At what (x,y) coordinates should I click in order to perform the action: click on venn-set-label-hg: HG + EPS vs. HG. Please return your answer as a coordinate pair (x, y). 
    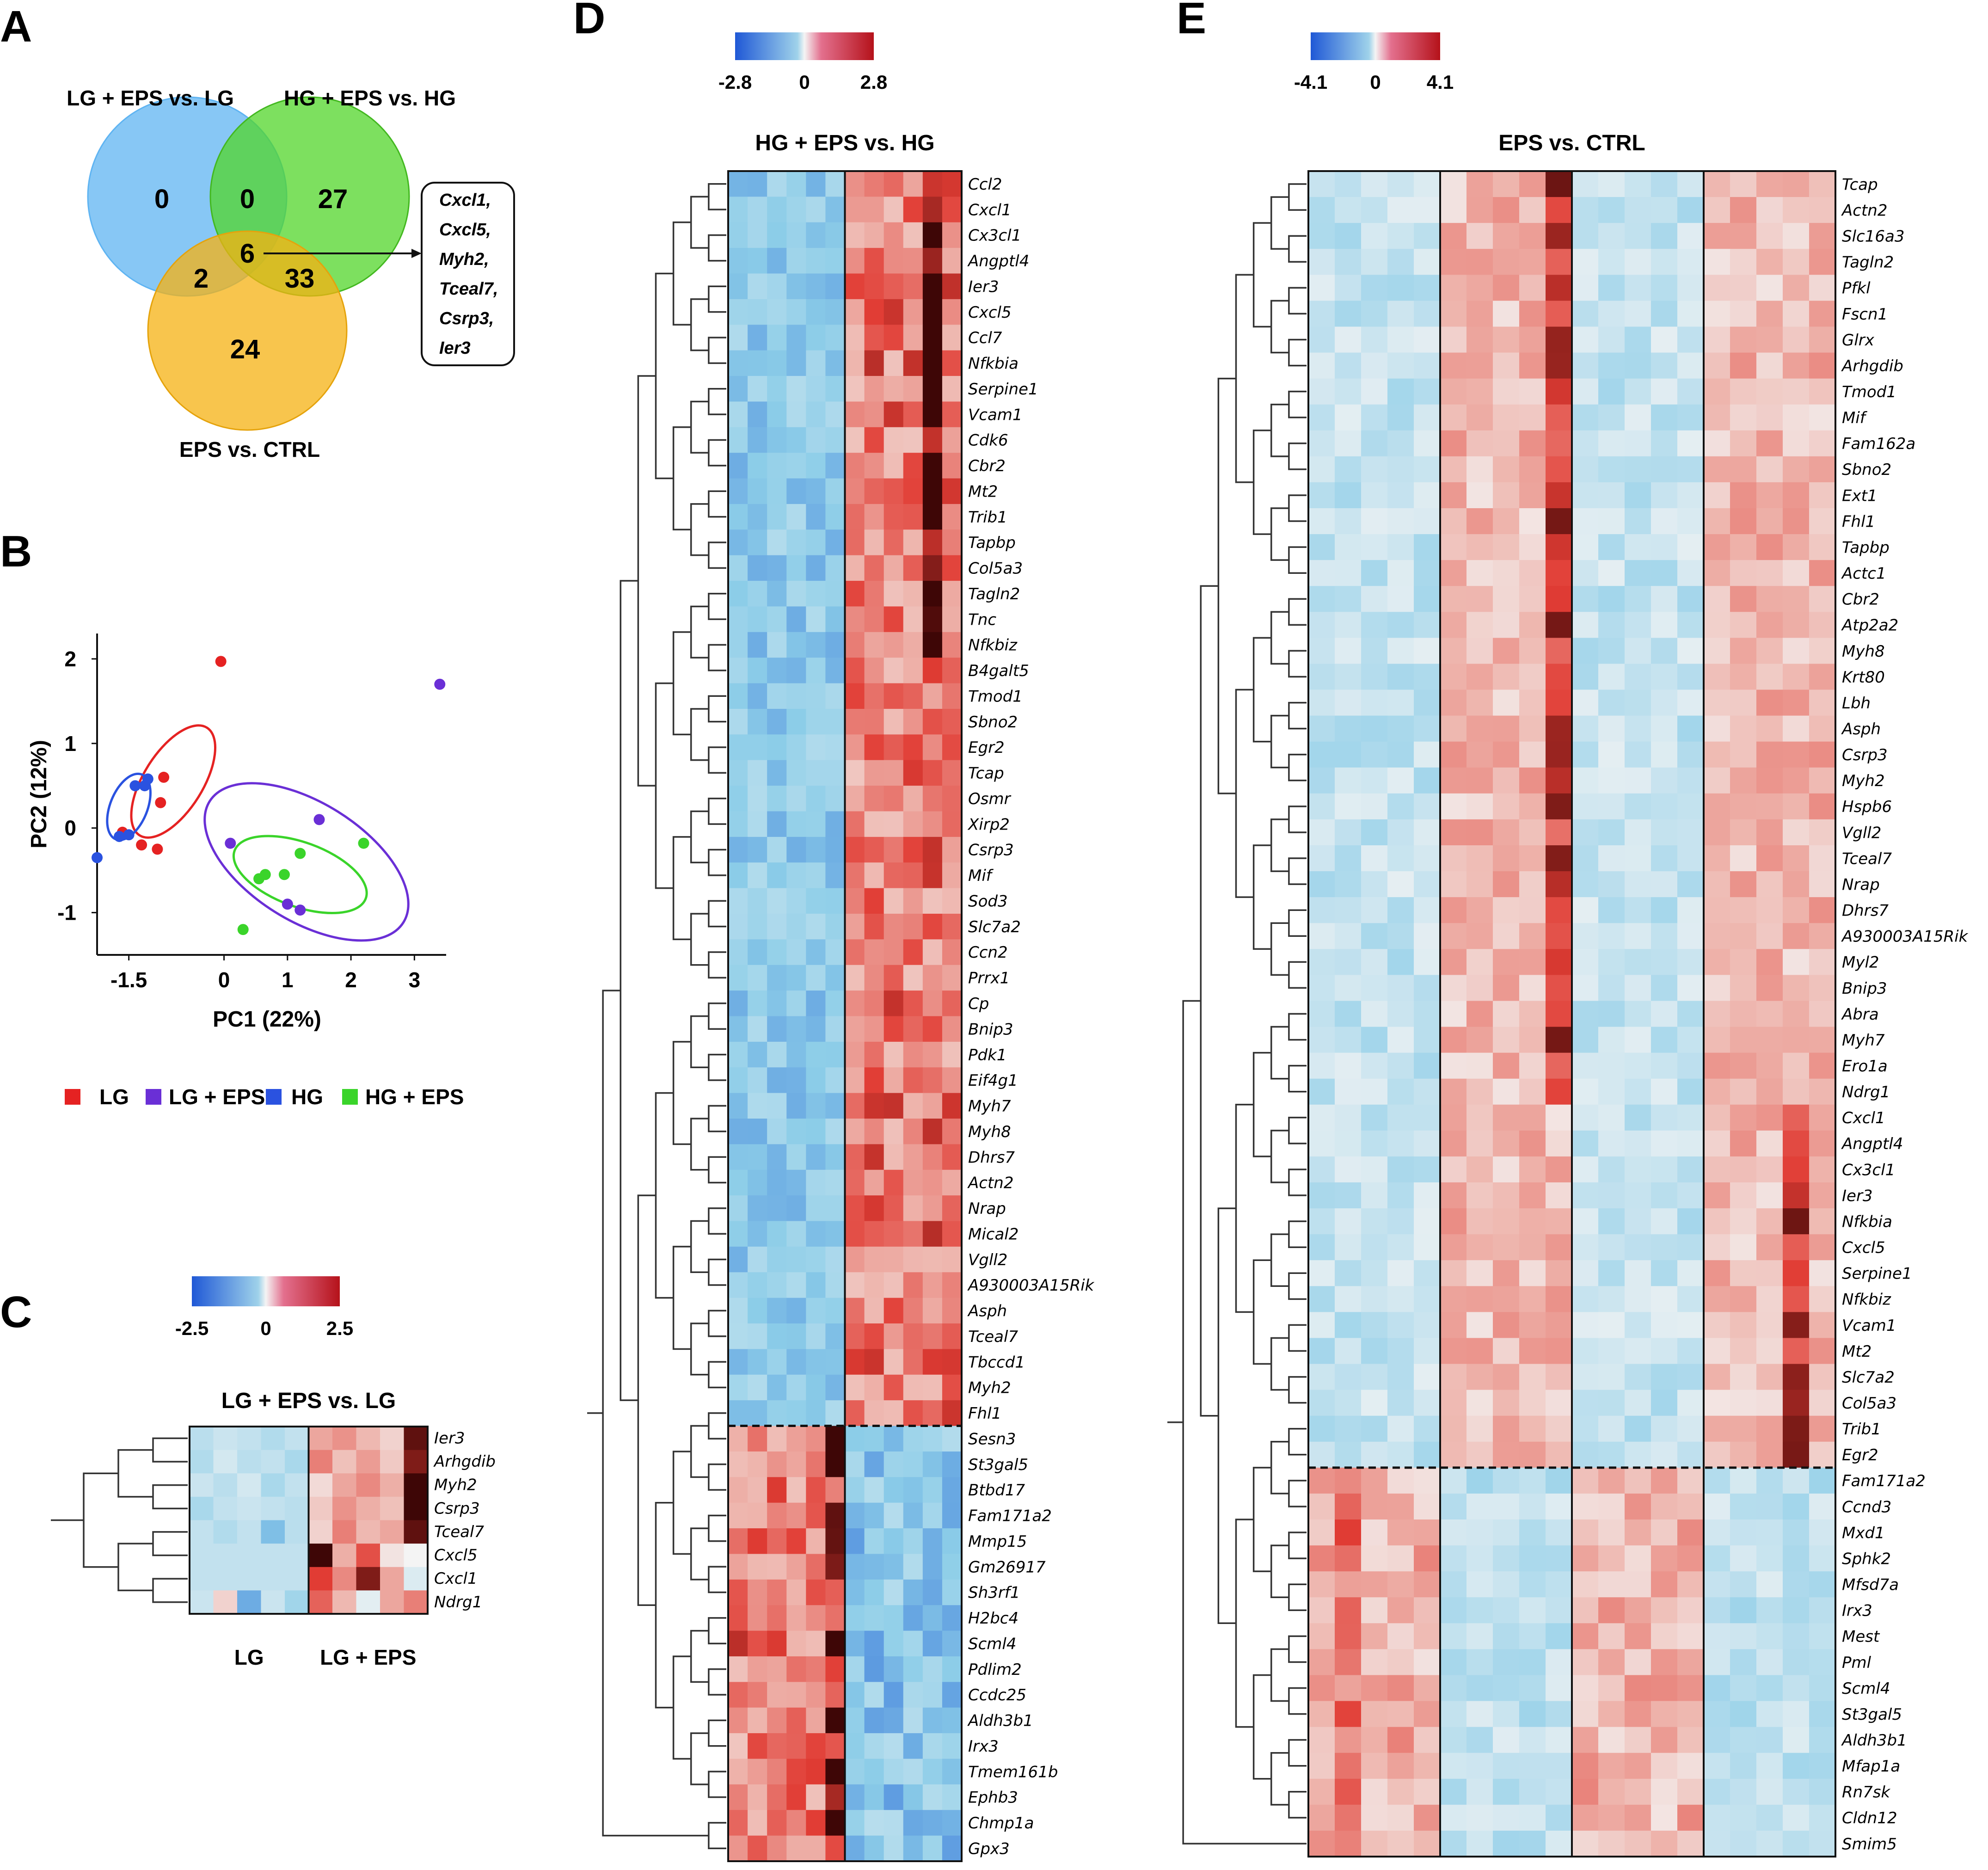
    Looking at the image, I should click on (370, 98).